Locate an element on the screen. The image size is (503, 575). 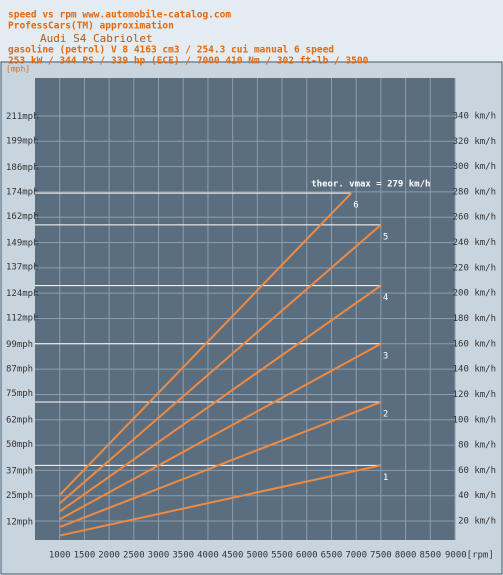
y-axis-label: [mph] is located at coordinates (18, 69).